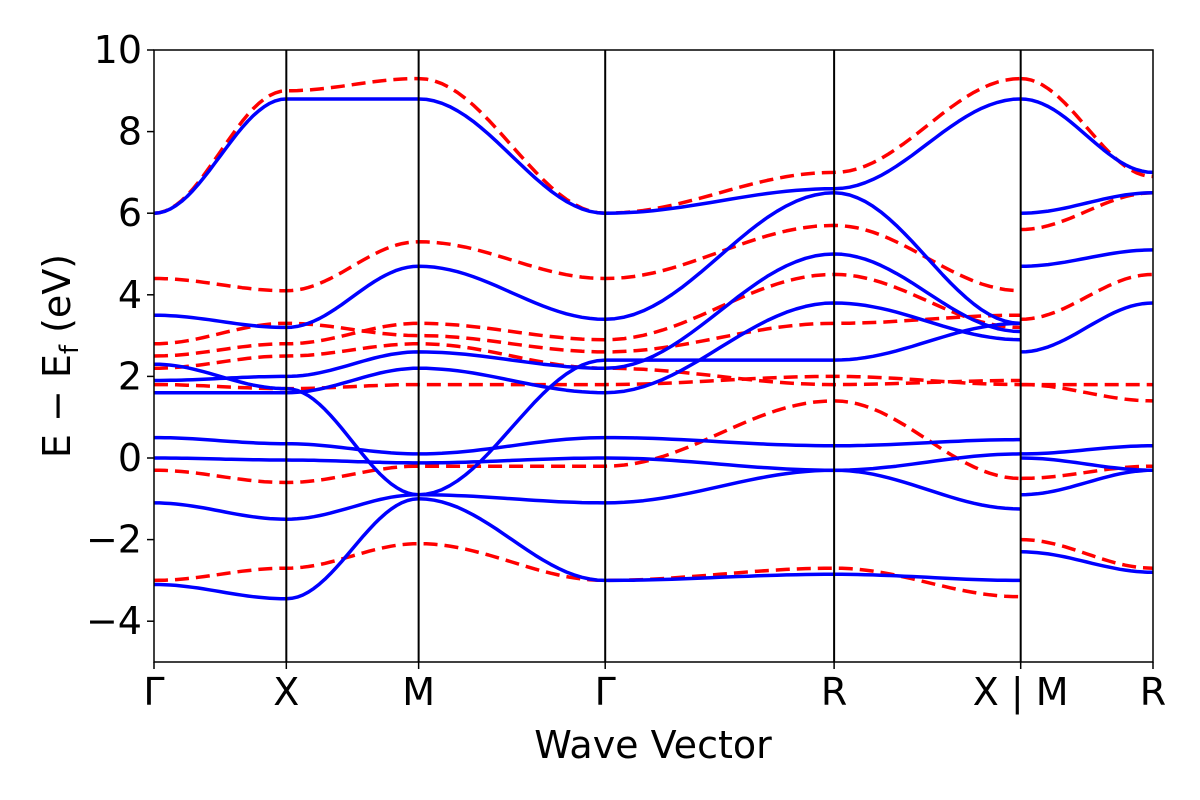 This screenshot has width=1200, height=800. Describe the element at coordinates (834, 692) in the screenshot. I see `x-tick-label-4: R` at that location.